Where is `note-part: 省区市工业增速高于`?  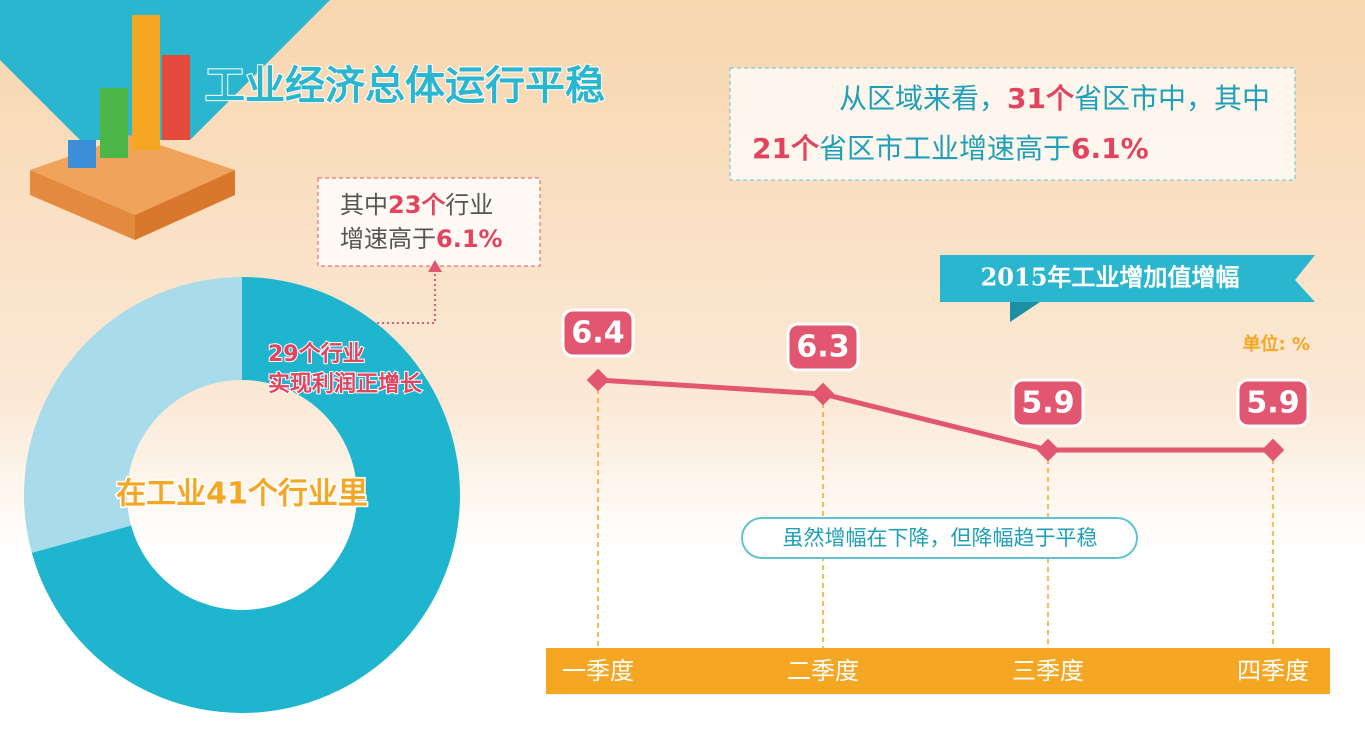 note-part: 省区市工业增速高于 is located at coordinates (945, 148).